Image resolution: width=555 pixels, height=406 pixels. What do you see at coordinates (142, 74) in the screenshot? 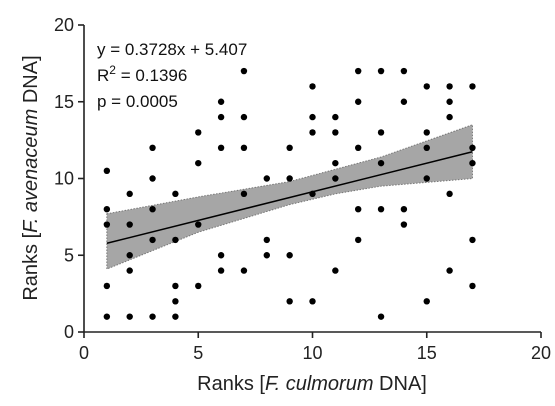
I see `r-squared-annotation: R2 = 0.1396` at bounding box center [142, 74].